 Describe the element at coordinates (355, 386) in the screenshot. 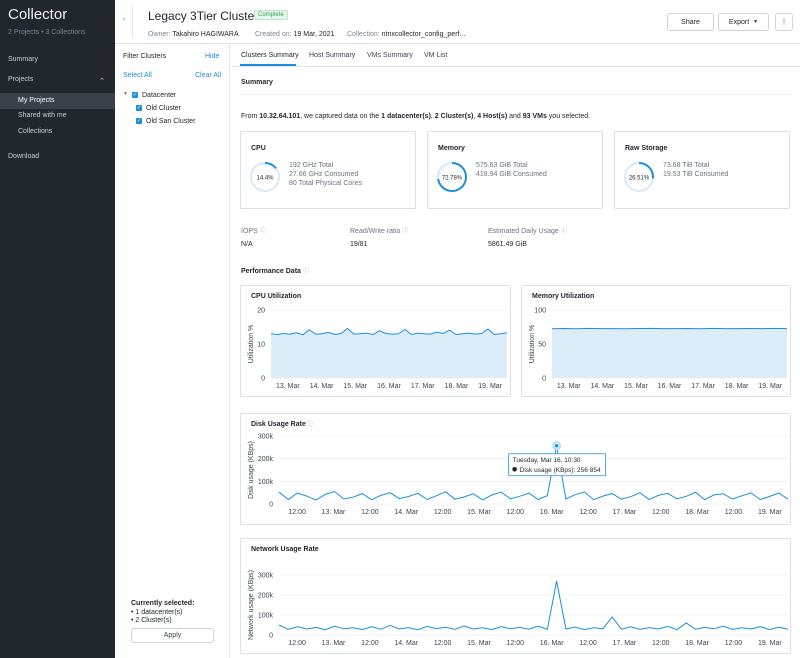

I see `chart0-xtick: 15. Mar` at that location.